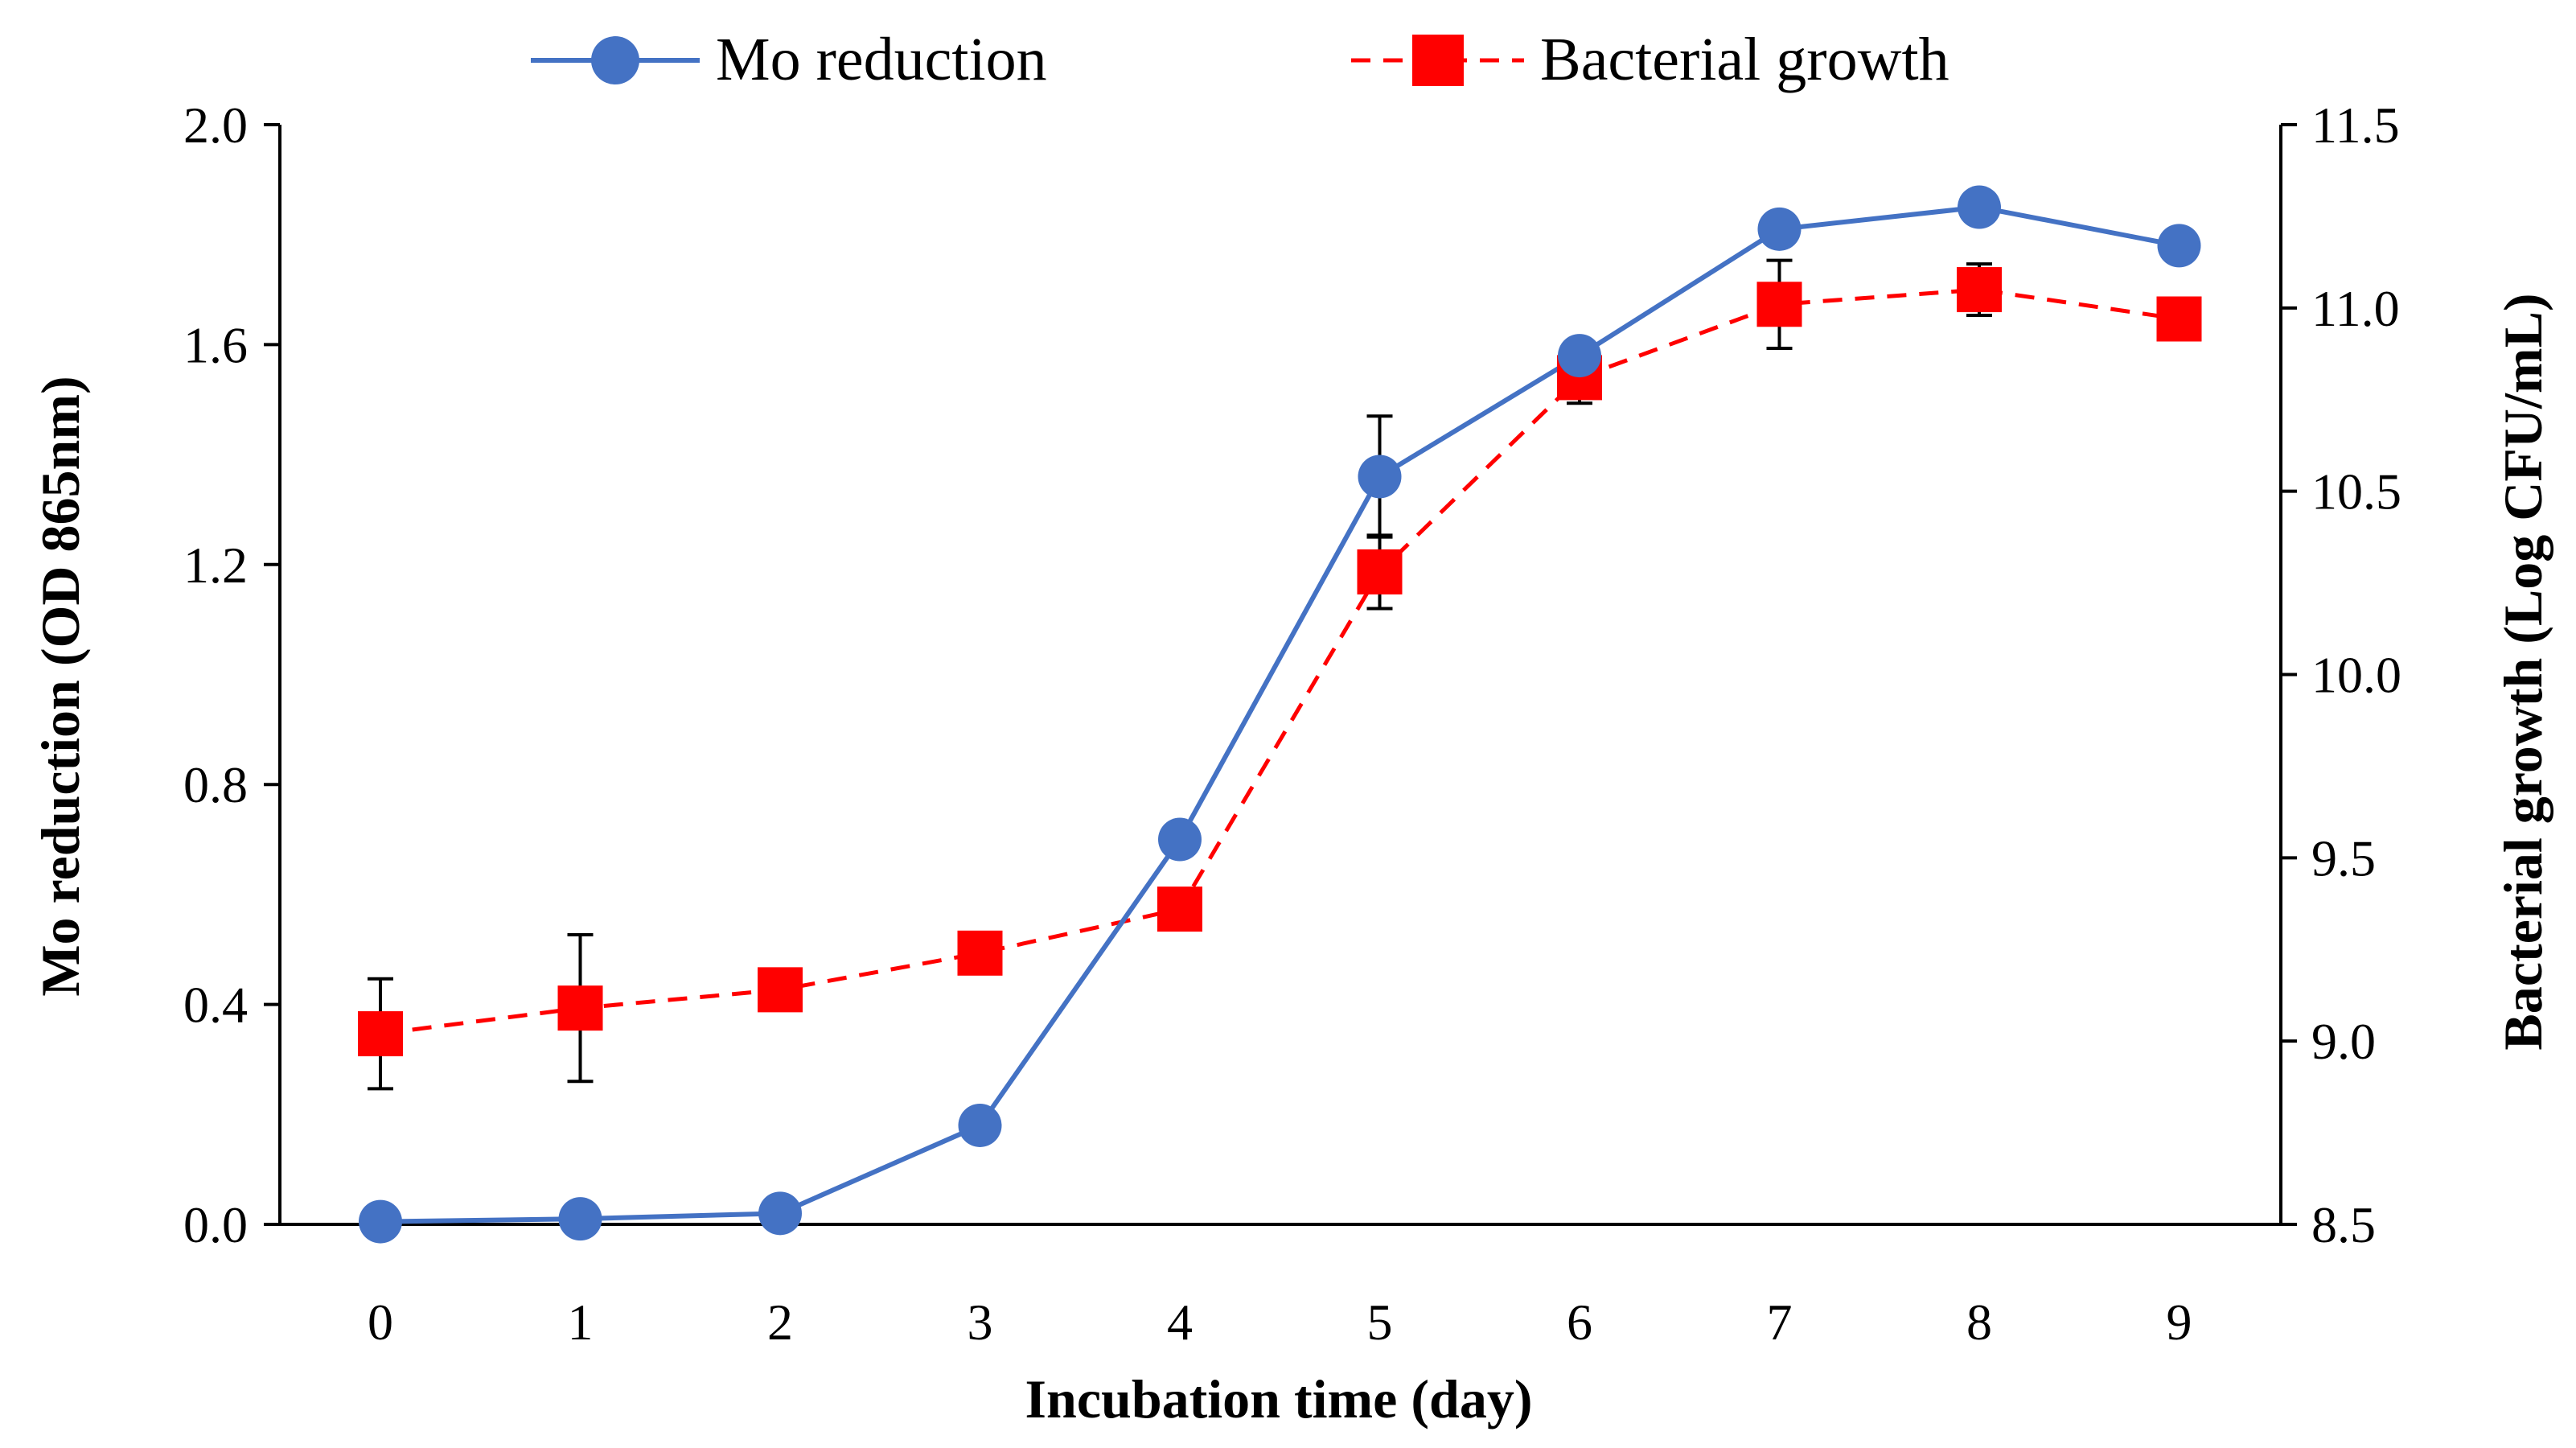 The width and height of the screenshot is (2576, 1448). Describe the element at coordinates (1279, 1398) in the screenshot. I see `x-axis-title: Incubation time (day)` at that location.